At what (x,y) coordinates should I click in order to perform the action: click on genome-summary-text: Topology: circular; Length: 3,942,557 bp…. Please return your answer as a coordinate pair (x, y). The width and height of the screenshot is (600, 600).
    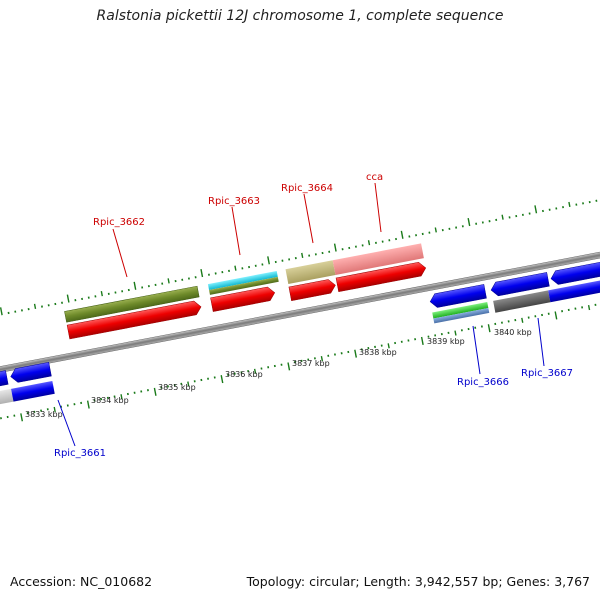
    Looking at the image, I should click on (418, 581).